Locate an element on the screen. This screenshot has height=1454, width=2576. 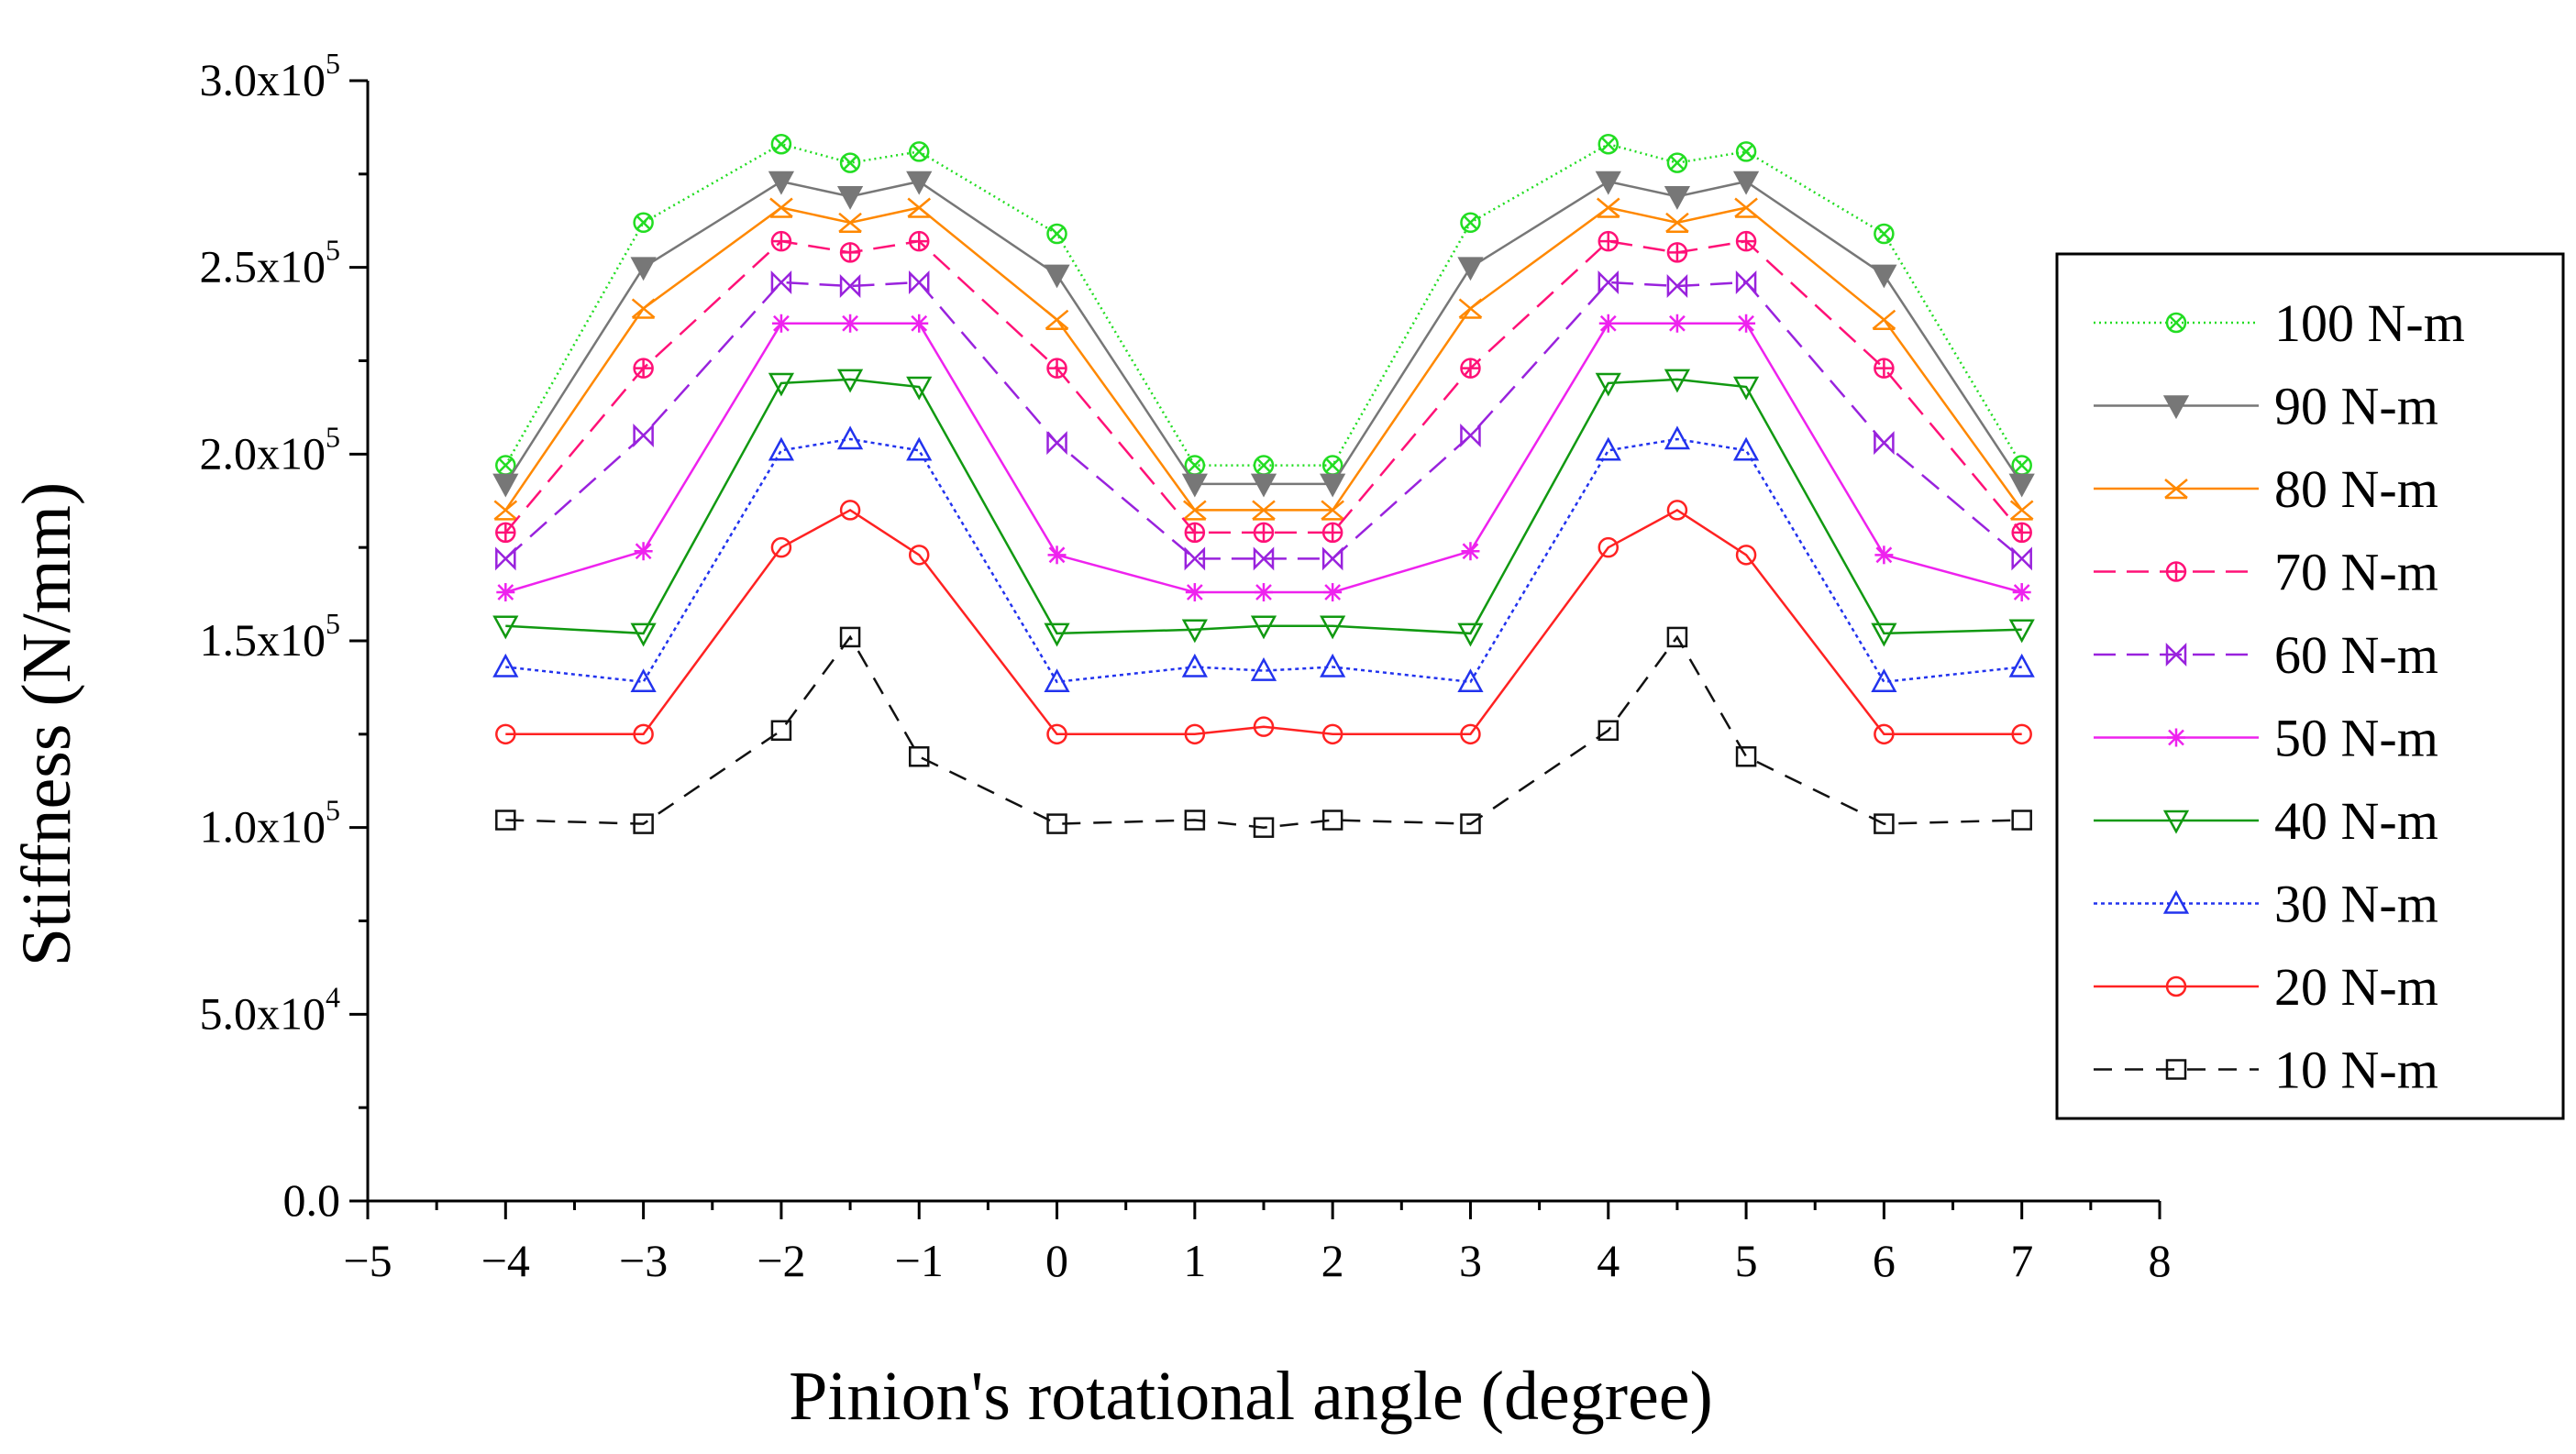
series-90-n-m is located at coordinates (1263, 334).